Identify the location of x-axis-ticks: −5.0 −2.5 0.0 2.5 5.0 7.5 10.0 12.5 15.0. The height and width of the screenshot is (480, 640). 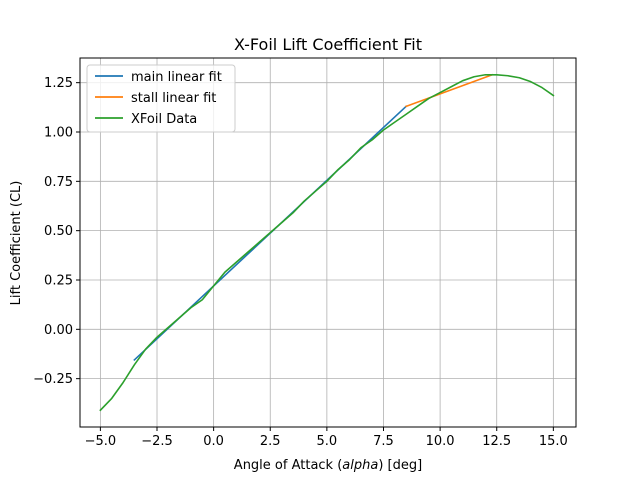
(326, 438).